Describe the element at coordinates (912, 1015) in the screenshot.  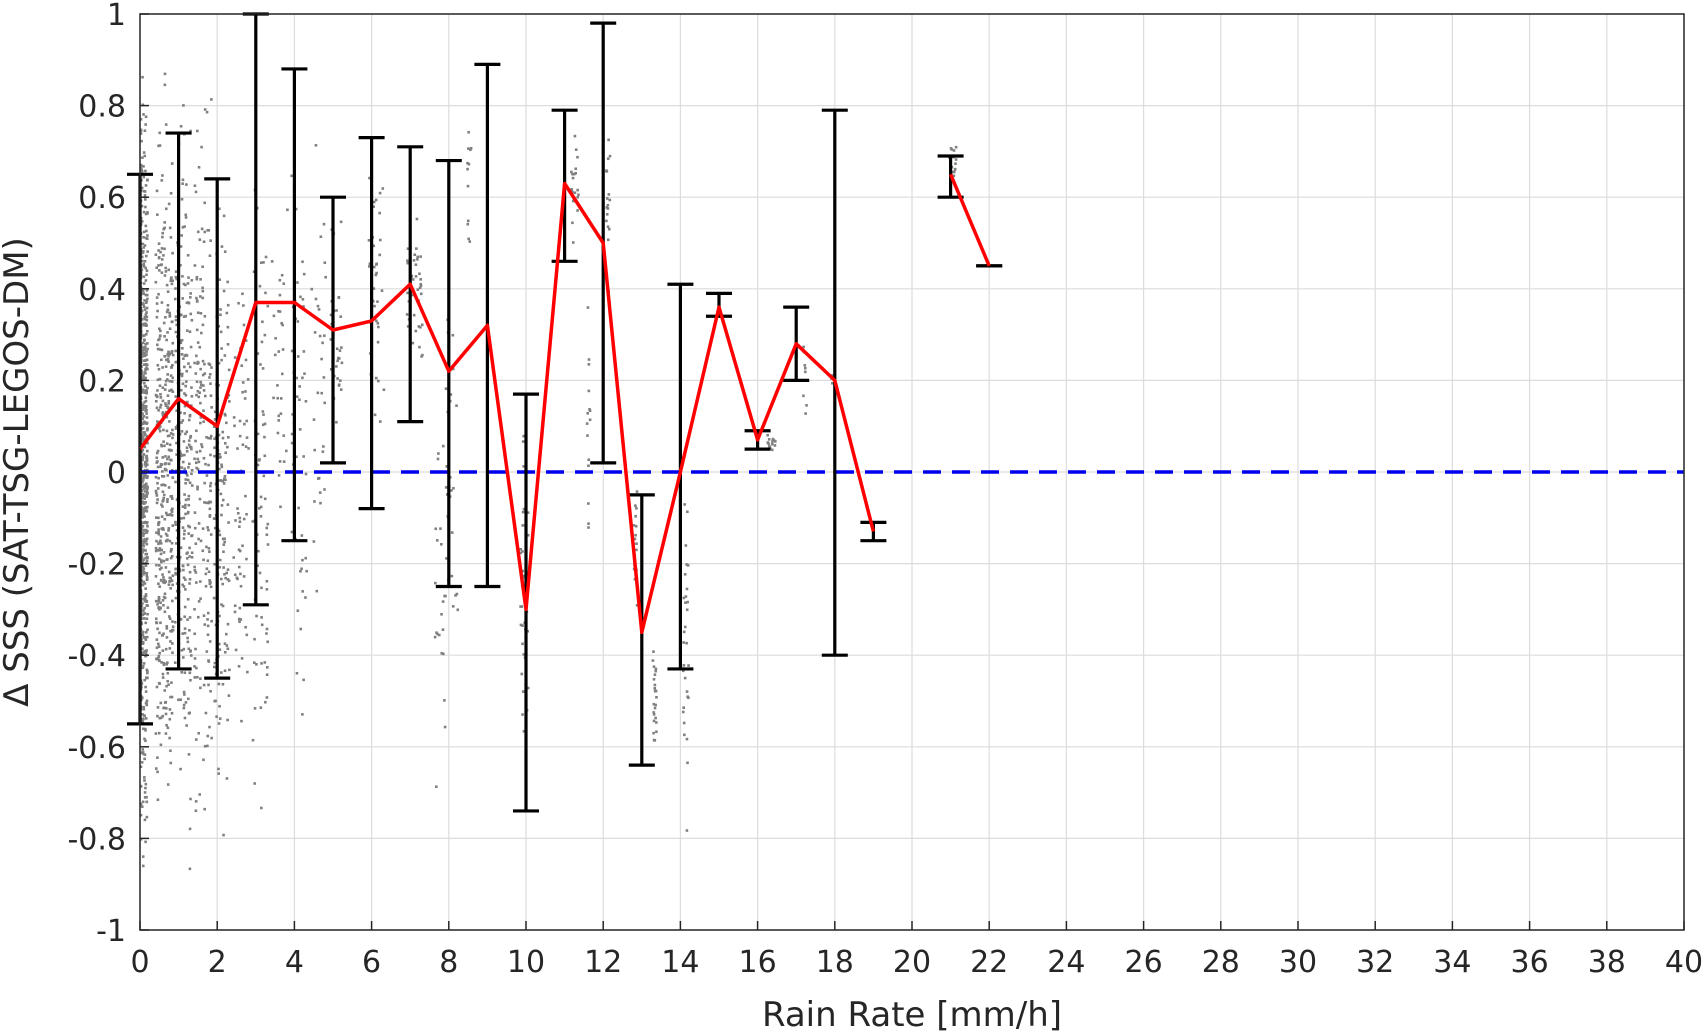
I see `x-axis-label: Rain Rate [mm/h]` at that location.